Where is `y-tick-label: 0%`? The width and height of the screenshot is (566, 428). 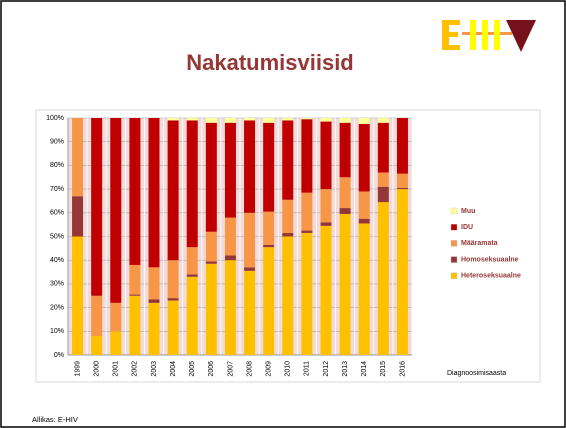
y-tick-label: 0% is located at coordinates (59, 355).